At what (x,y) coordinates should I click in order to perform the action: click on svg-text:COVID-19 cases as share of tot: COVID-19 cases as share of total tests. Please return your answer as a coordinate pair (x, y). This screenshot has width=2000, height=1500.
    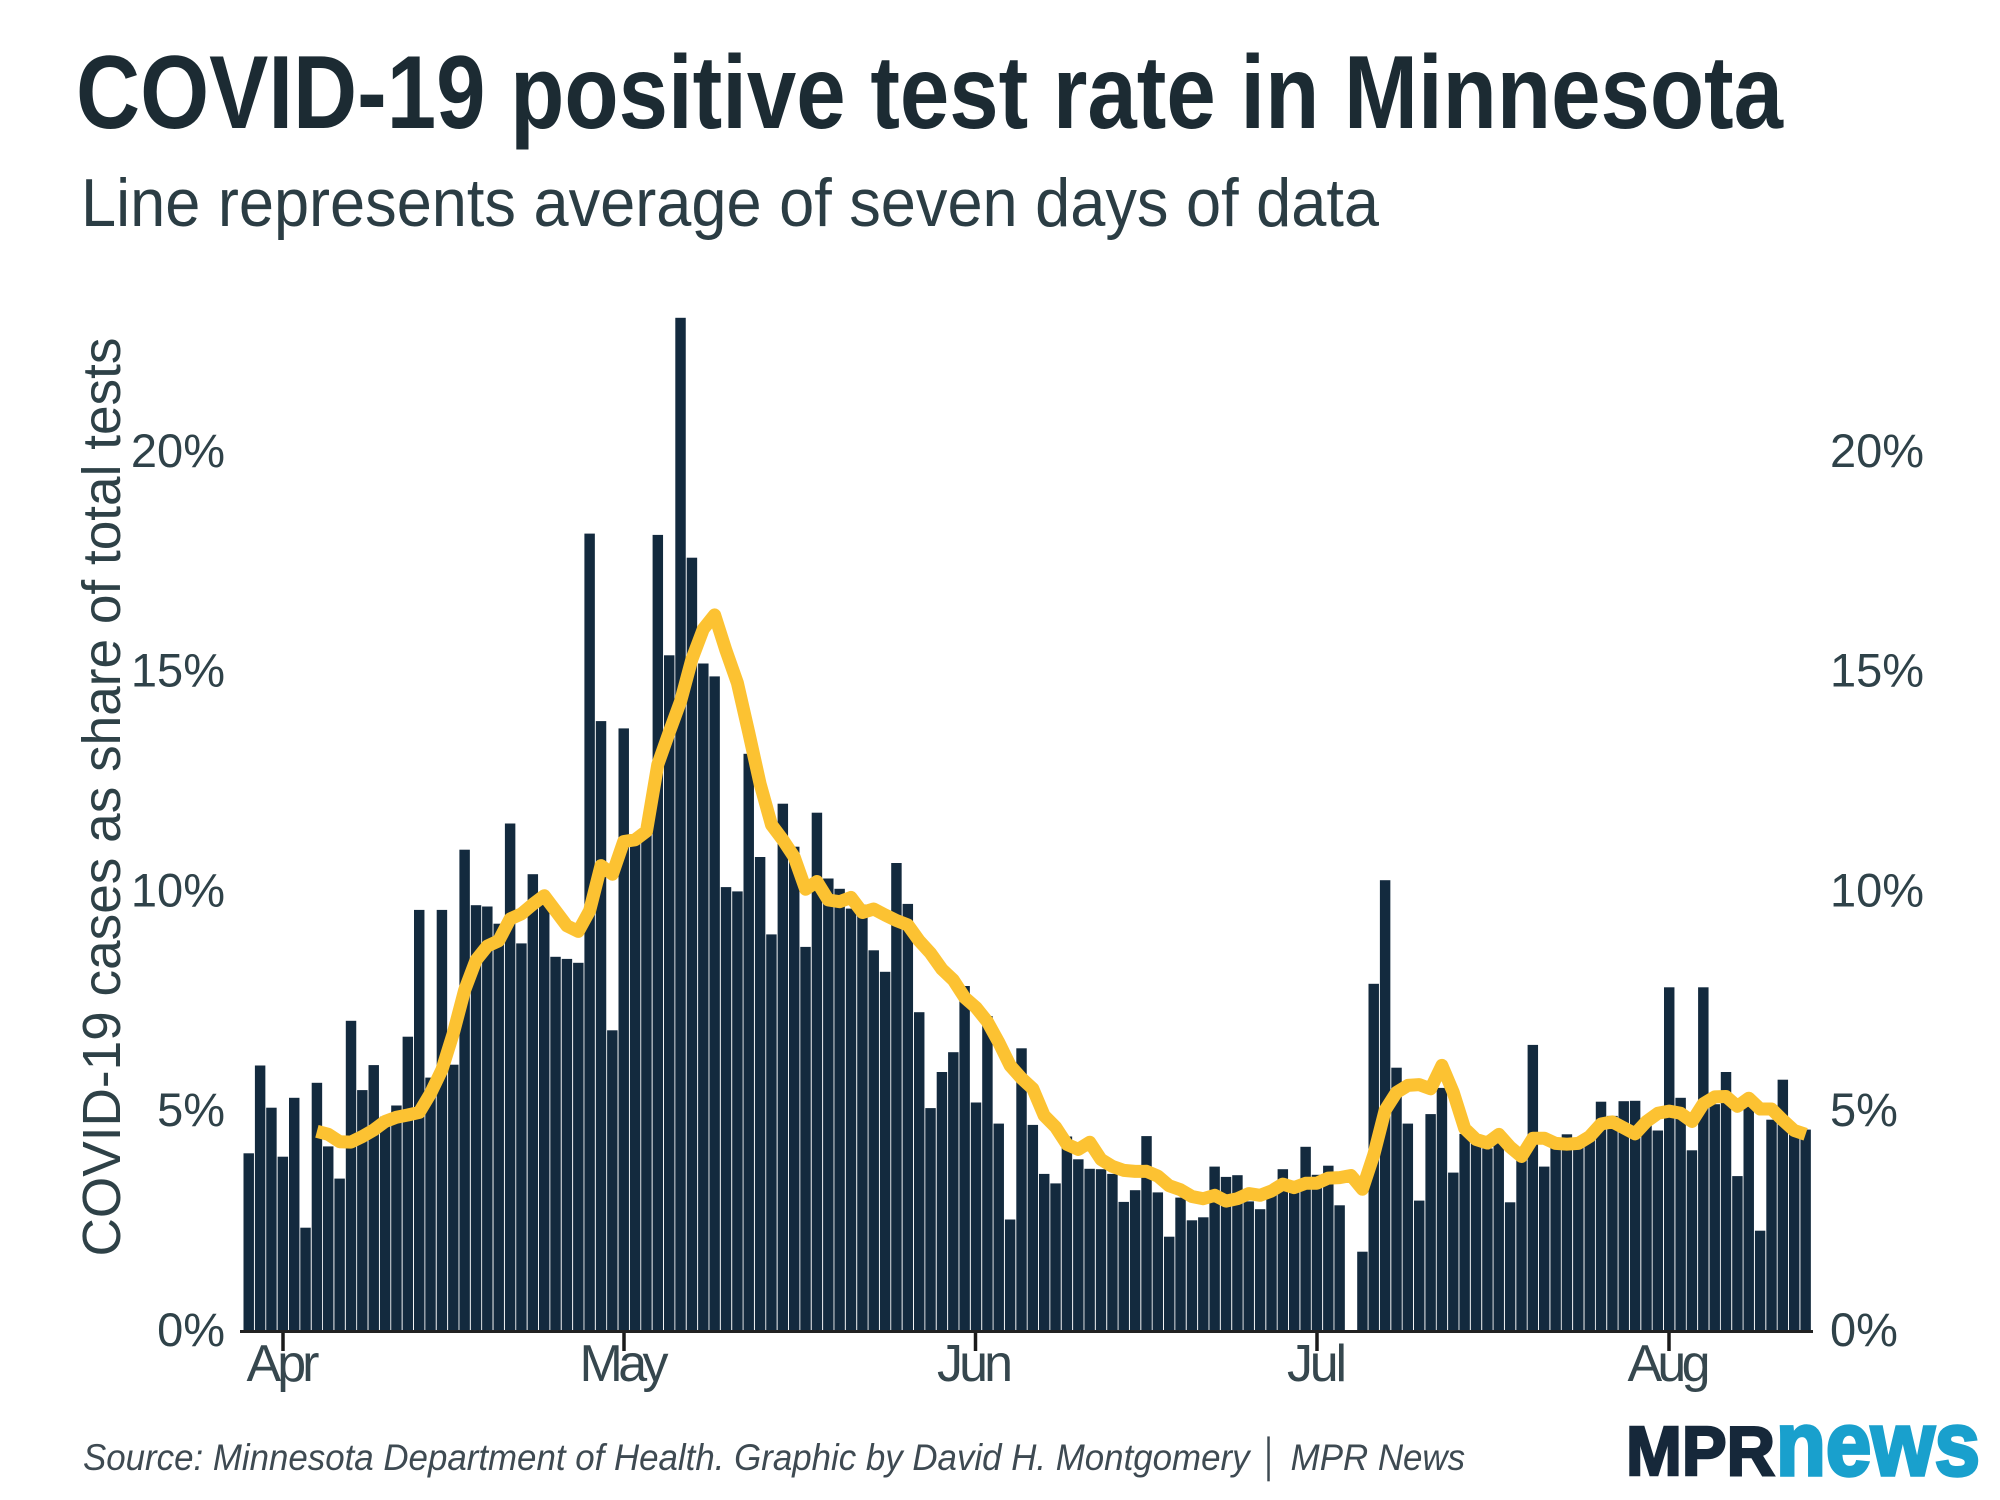
    Looking at the image, I should click on (102, 797).